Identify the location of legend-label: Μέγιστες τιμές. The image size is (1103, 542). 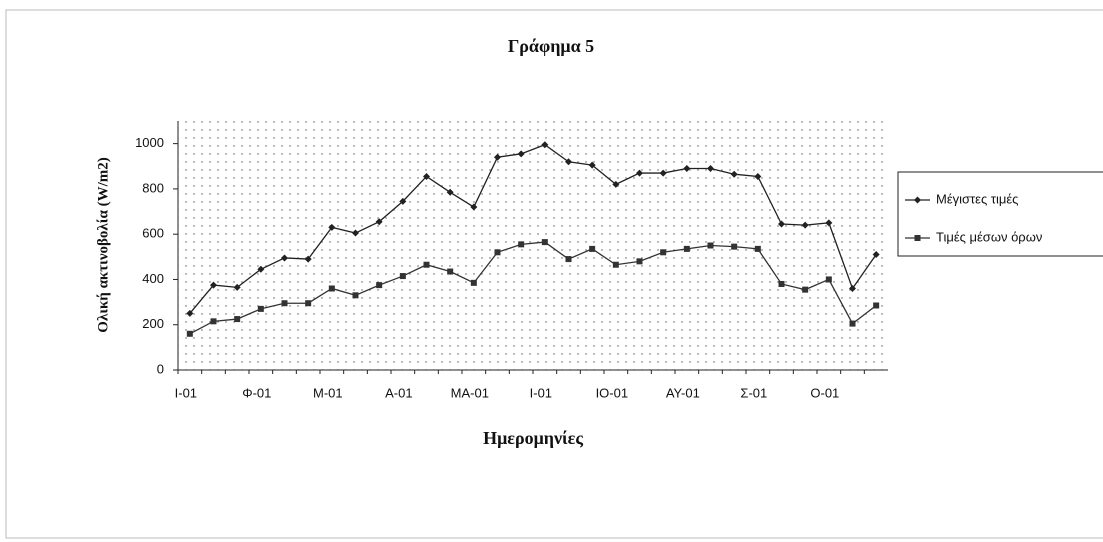
(977, 198).